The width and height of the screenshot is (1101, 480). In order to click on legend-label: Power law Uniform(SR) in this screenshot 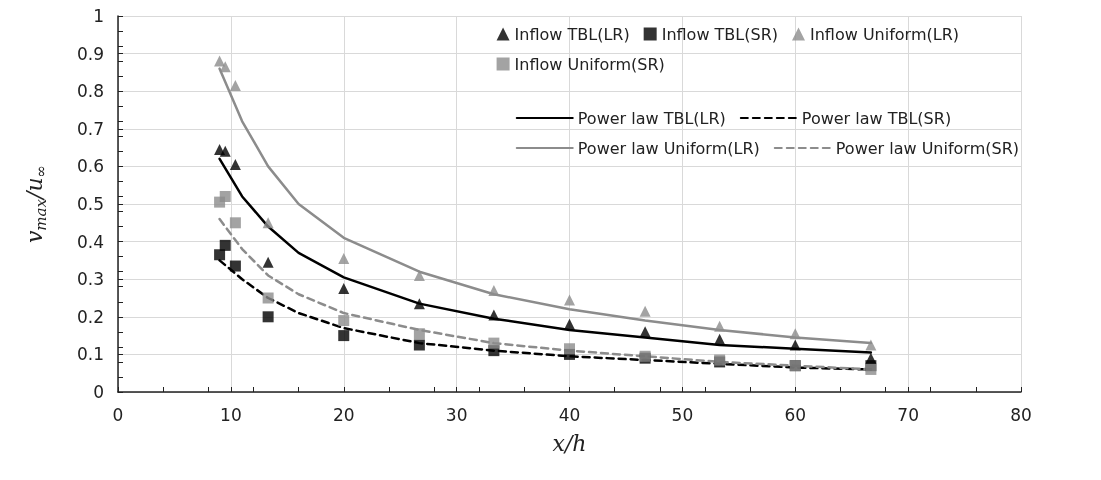, I will do `click(927, 148)`.